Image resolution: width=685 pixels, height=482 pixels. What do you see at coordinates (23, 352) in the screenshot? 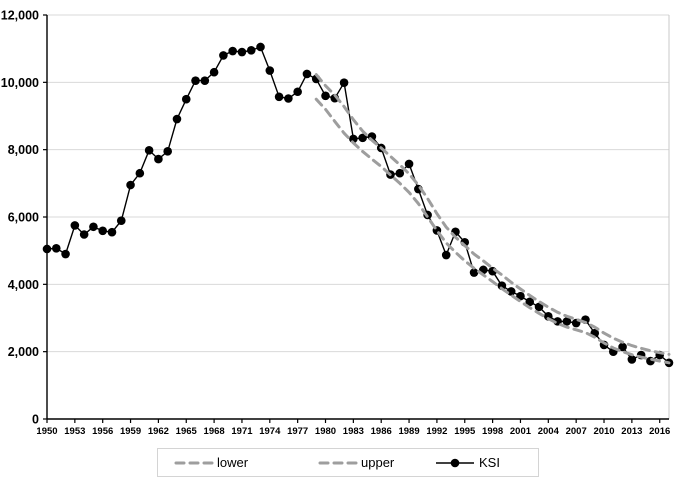
I see `y-axis-label: 2,000` at bounding box center [23, 352].